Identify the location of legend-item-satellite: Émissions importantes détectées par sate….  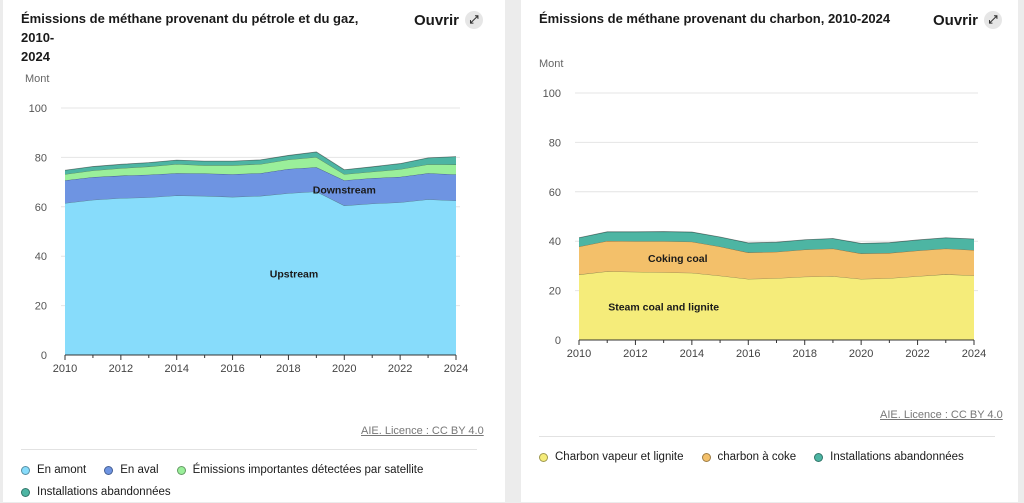
(299, 470).